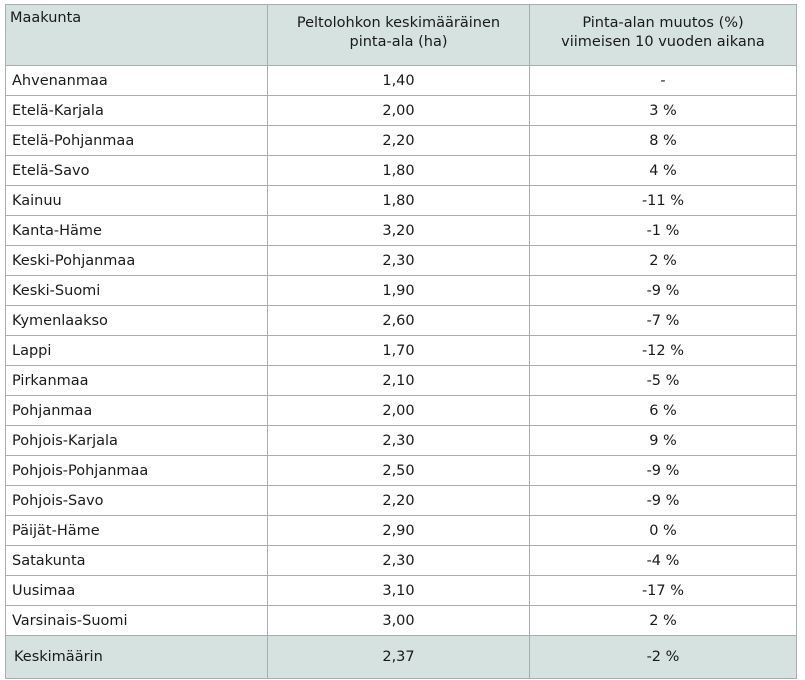 The height and width of the screenshot is (680, 805). I want to click on area-cell: 1,40, so click(398, 80).